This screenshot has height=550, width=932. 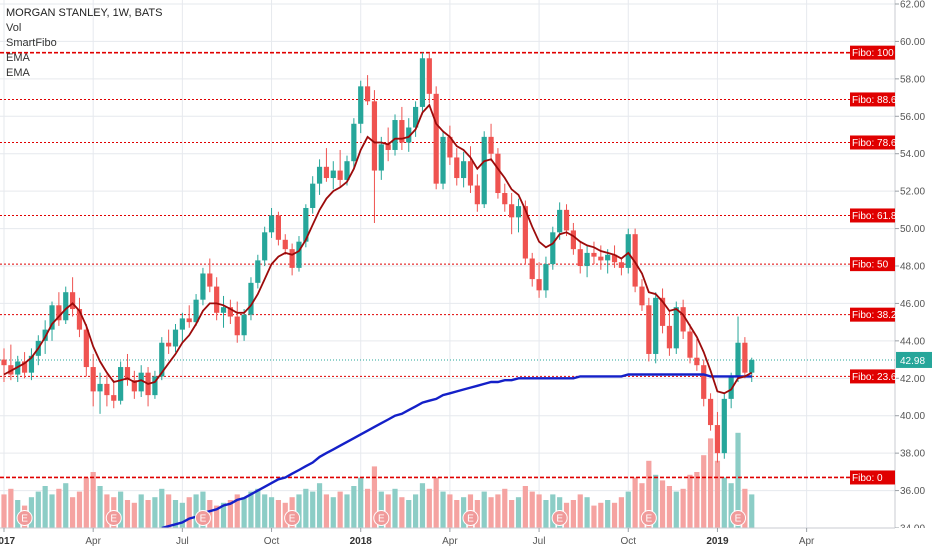 What do you see at coordinates (8, 541) in the screenshot?
I see `time-tick-label: 2017` at bounding box center [8, 541].